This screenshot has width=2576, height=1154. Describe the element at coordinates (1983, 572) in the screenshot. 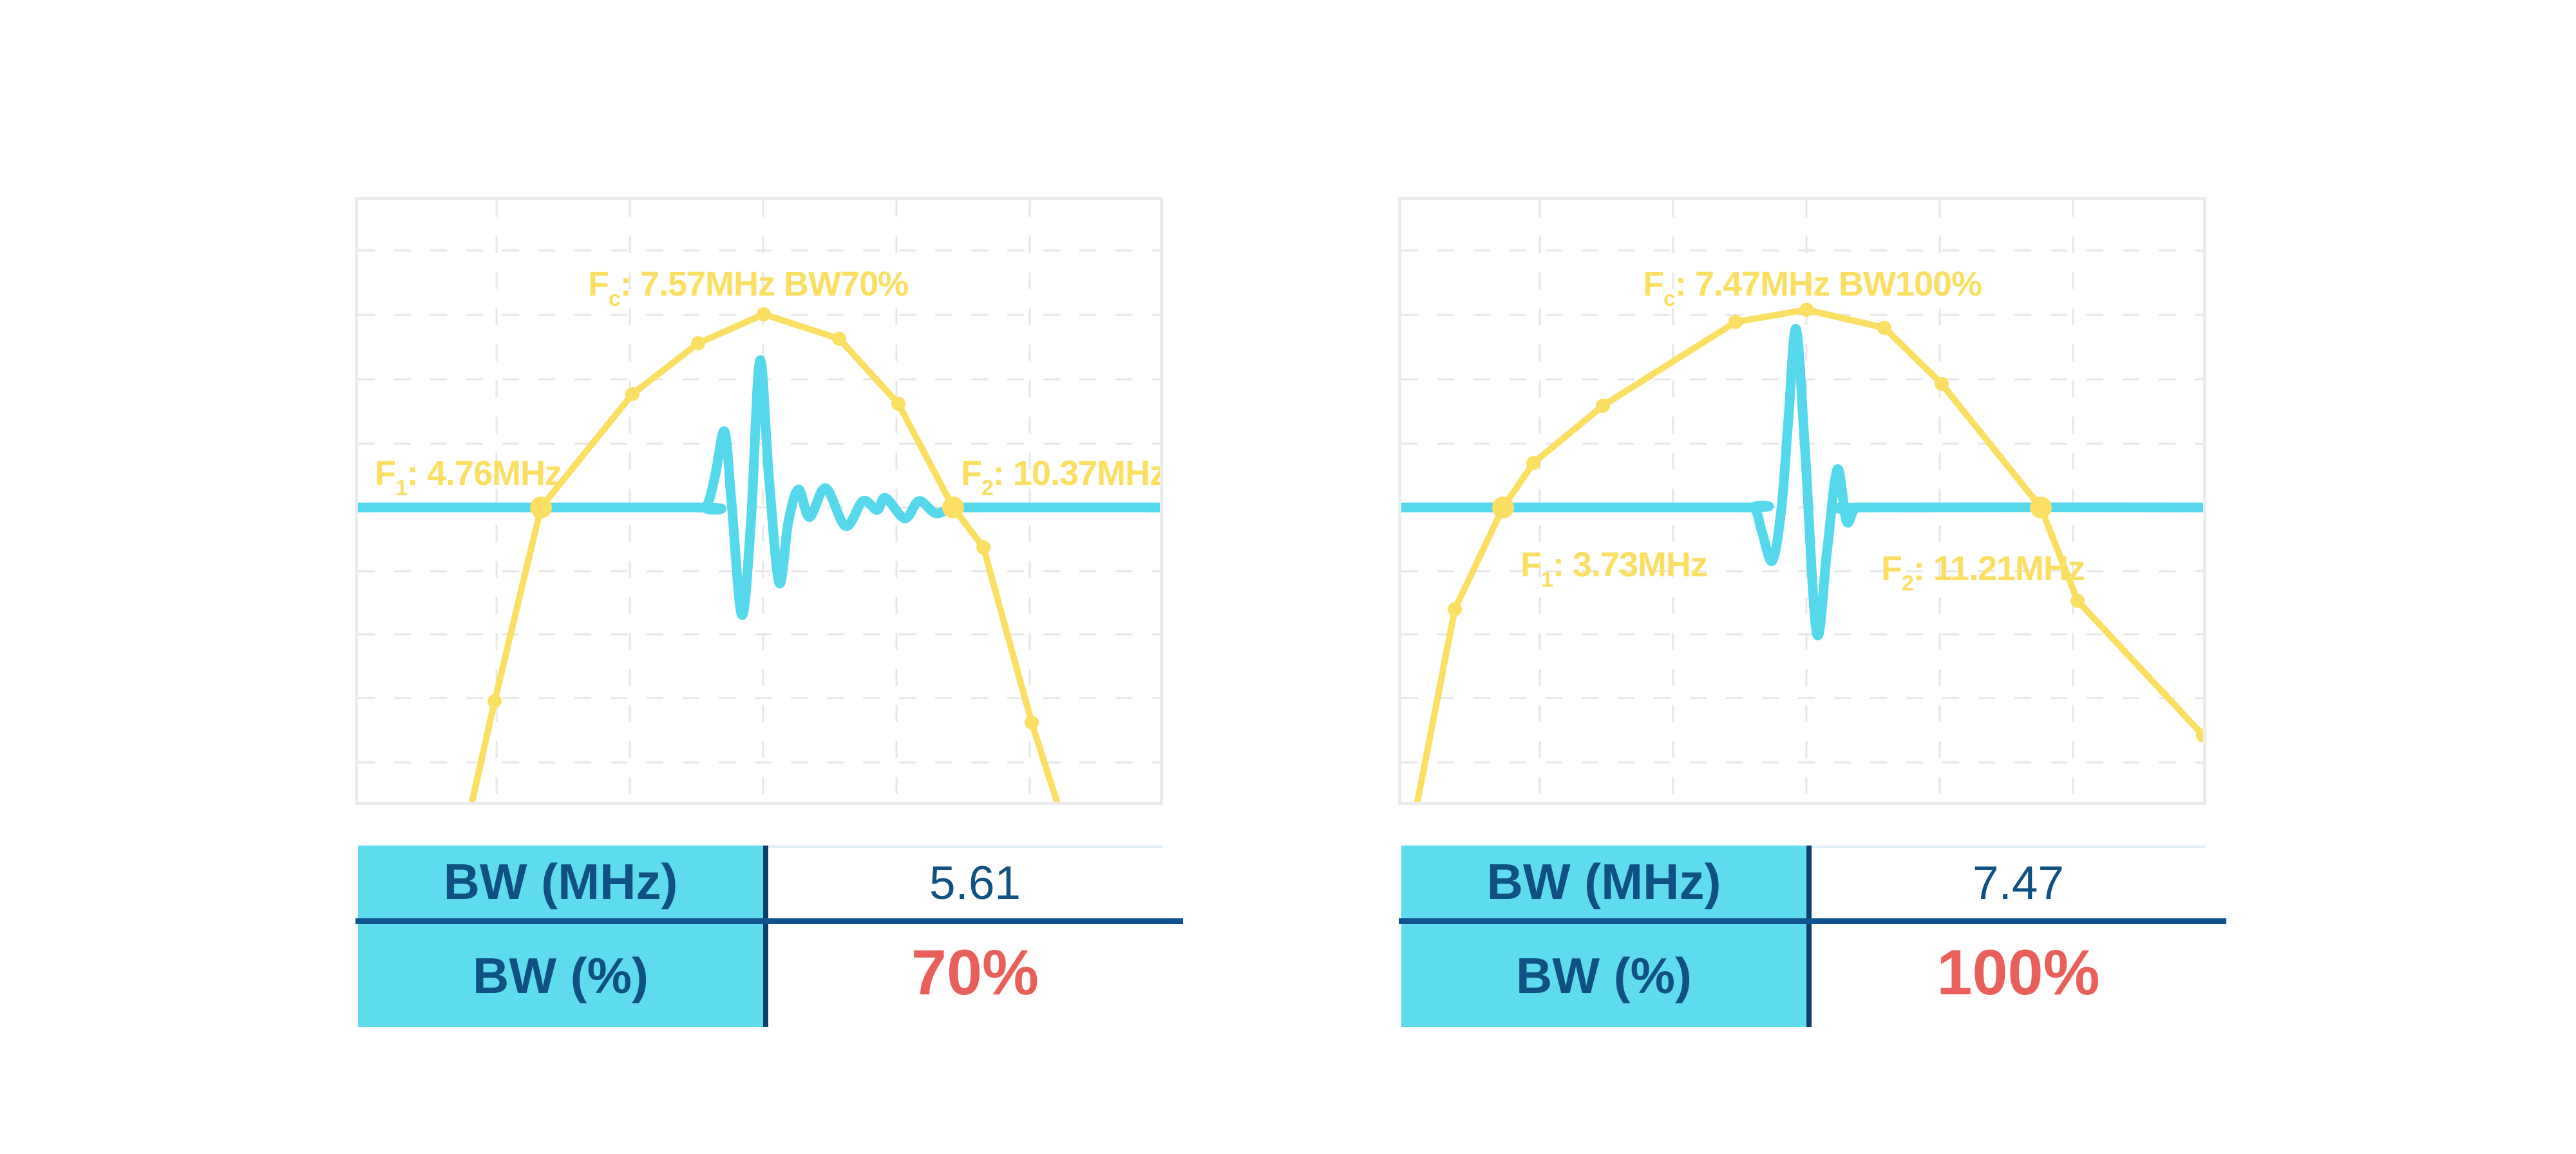

I see `f2-annotation: F2: 11.21MHz` at that location.